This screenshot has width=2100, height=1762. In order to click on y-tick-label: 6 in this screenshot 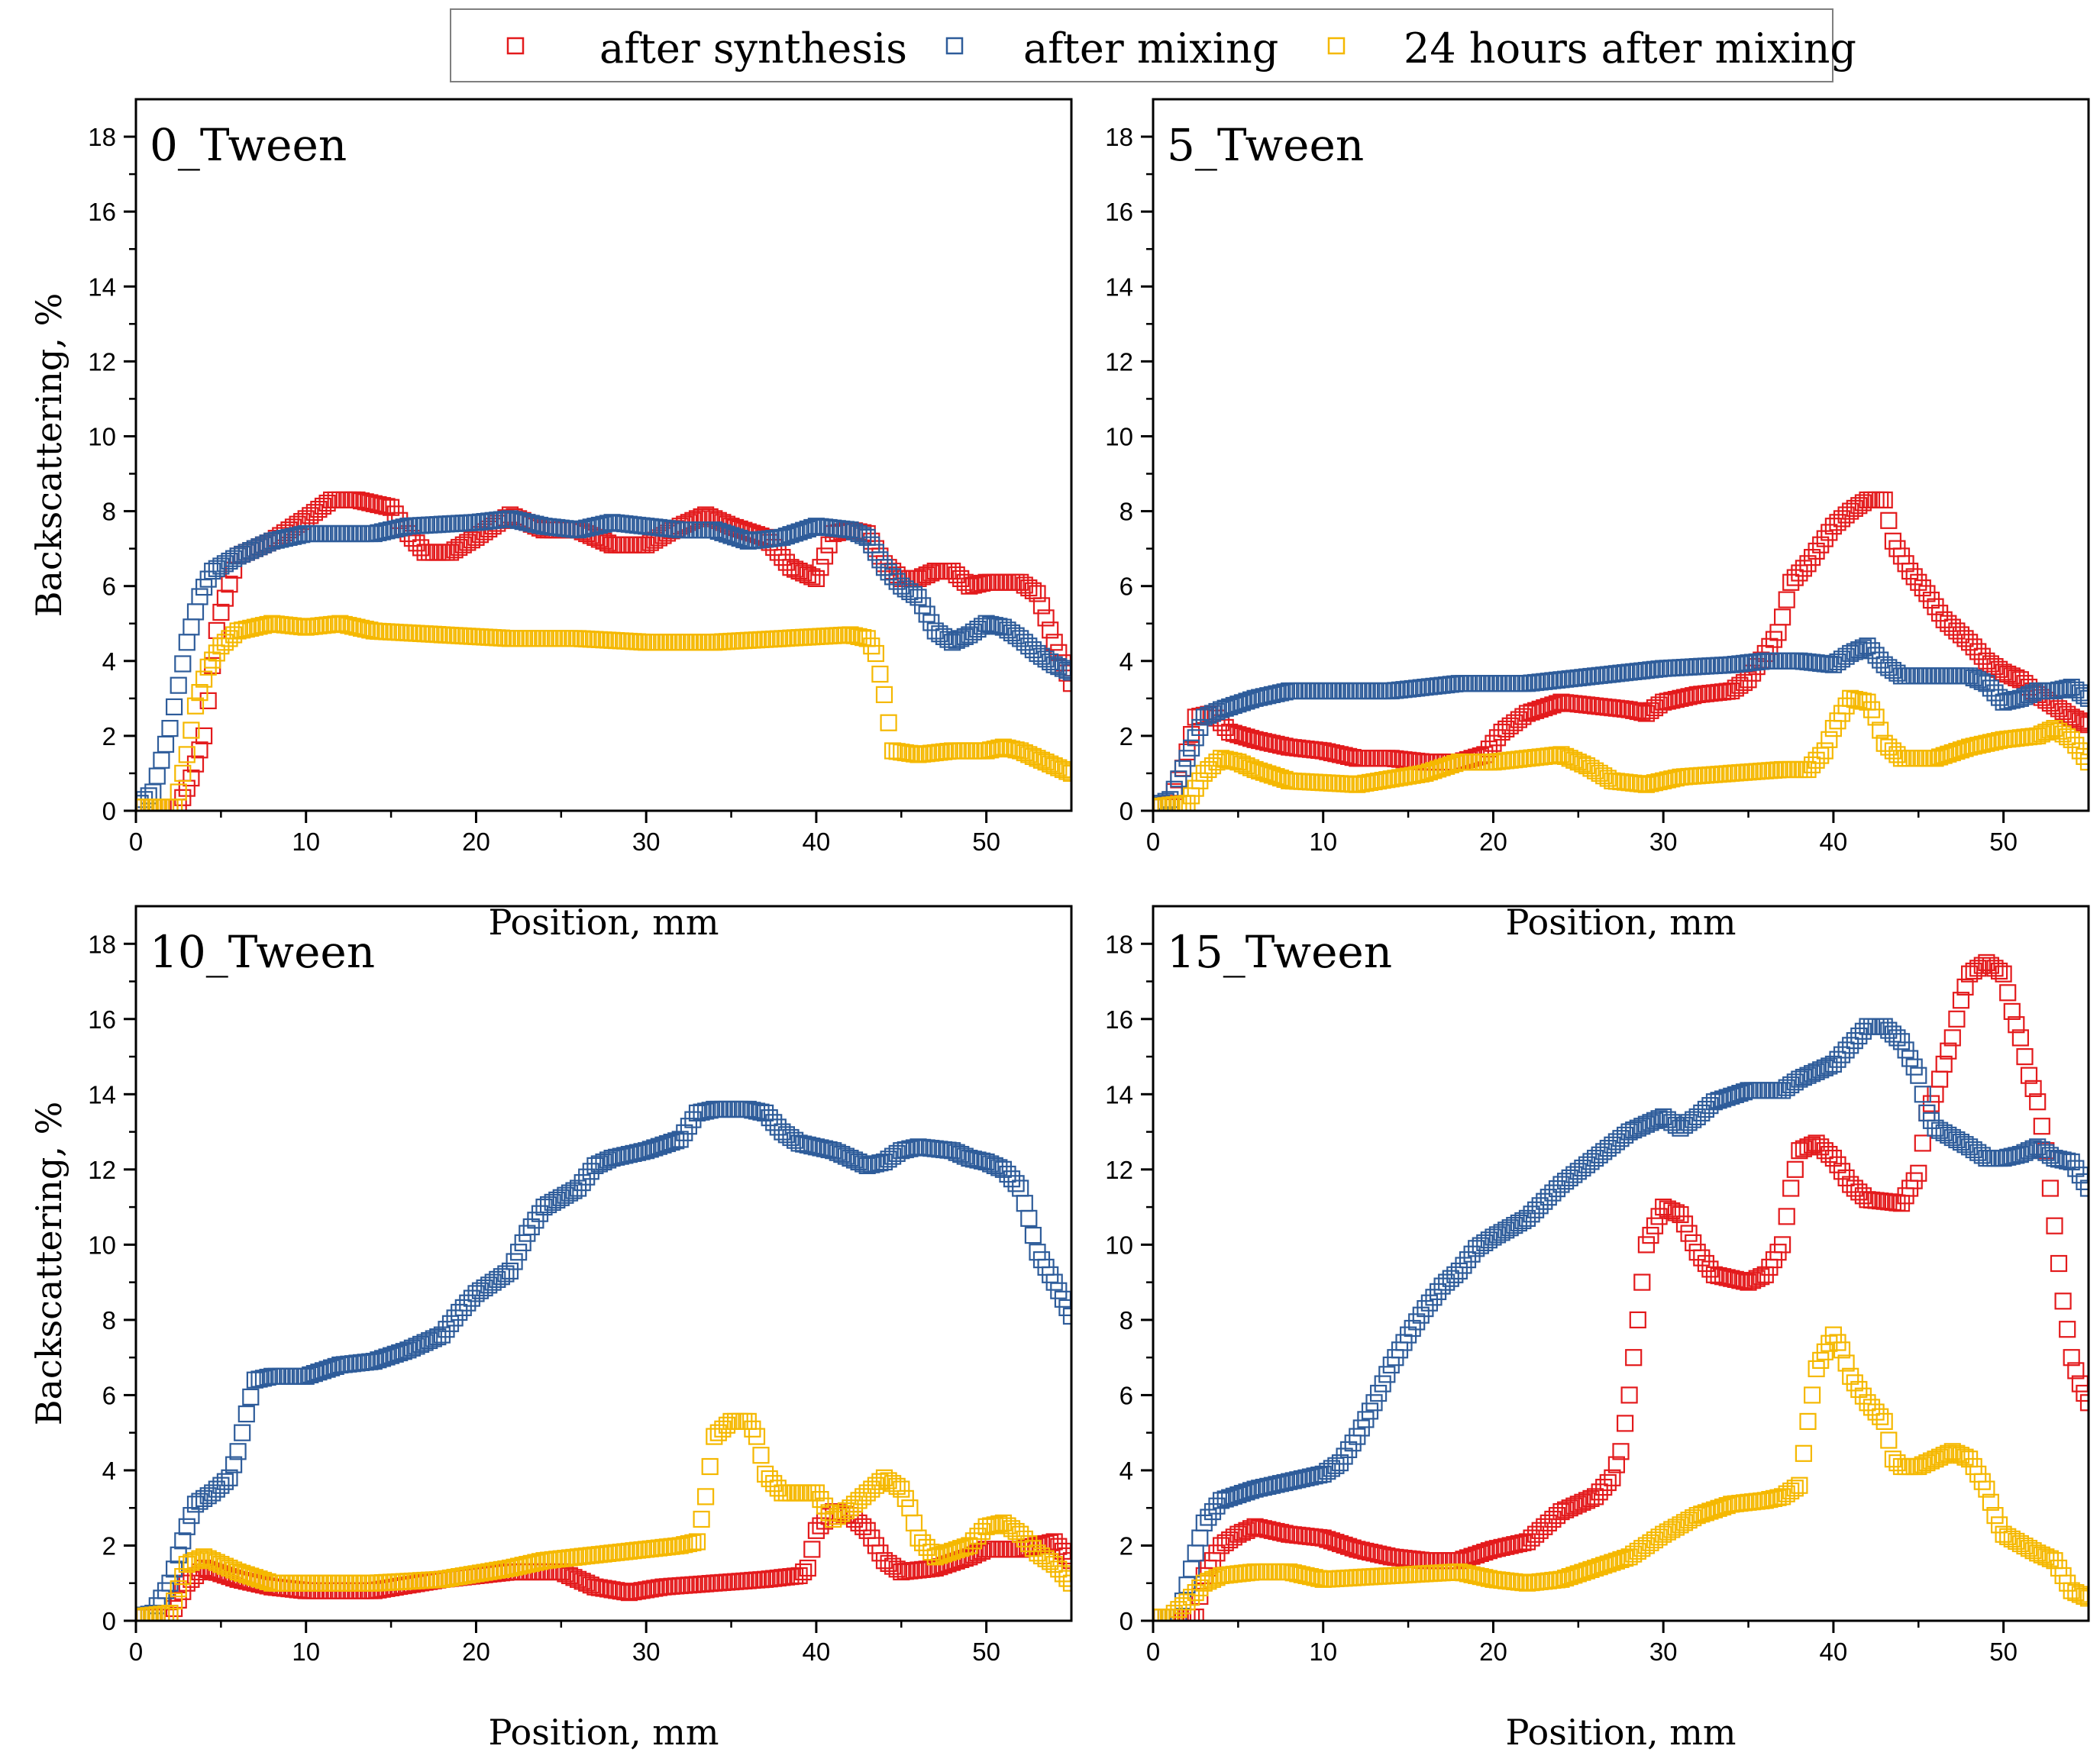, I will do `click(1126, 587)`.